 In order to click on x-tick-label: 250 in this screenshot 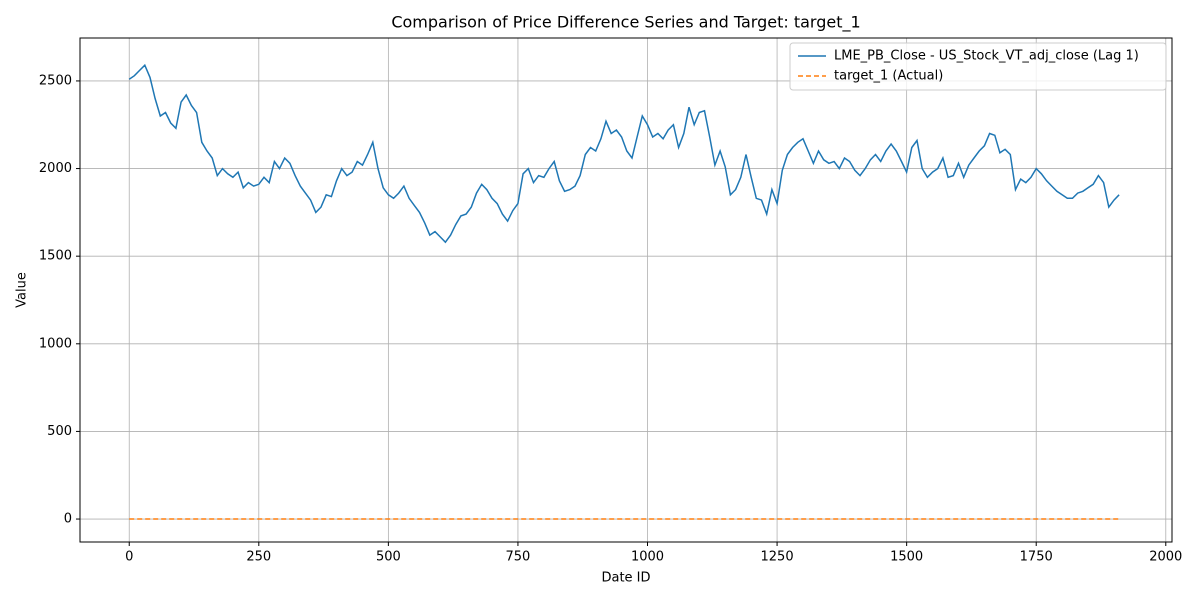, I will do `click(258, 557)`.